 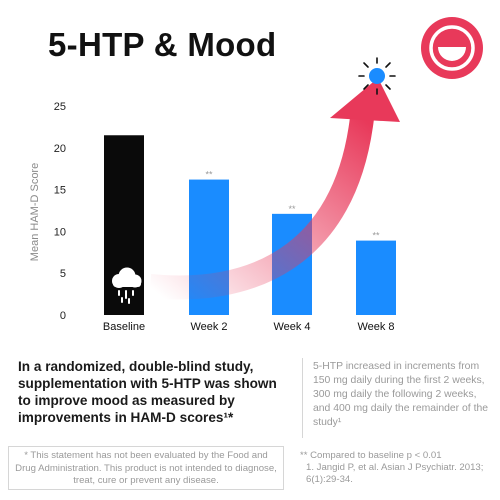 What do you see at coordinates (371, 455) in the screenshot?
I see `significance-footnote: ** Compared to baseline p < 0.01` at bounding box center [371, 455].